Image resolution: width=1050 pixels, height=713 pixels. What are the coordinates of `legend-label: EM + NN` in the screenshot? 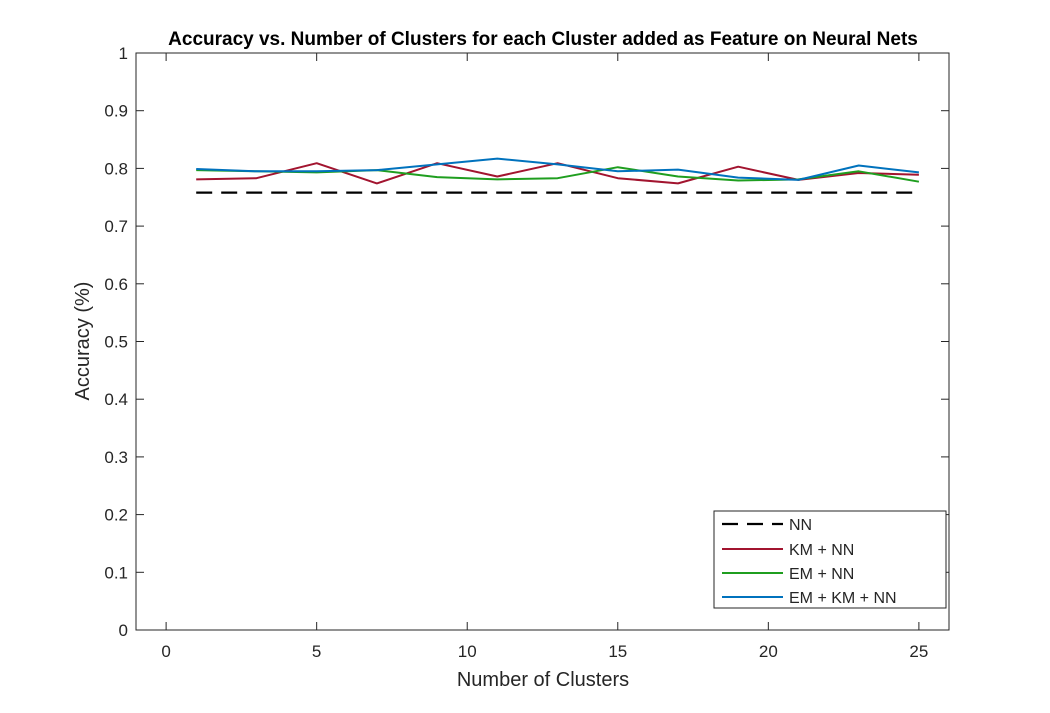 It's located at (821, 574).